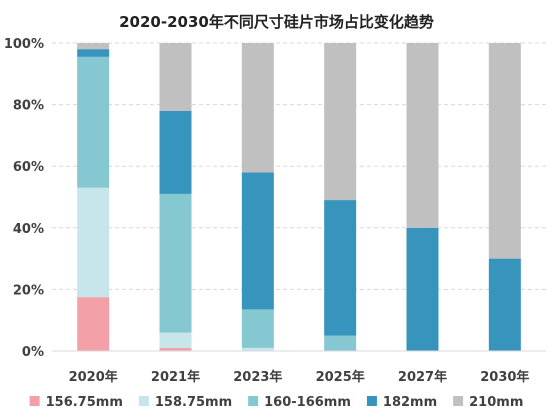  I want to click on legend-item: 182mm, so click(401, 402).